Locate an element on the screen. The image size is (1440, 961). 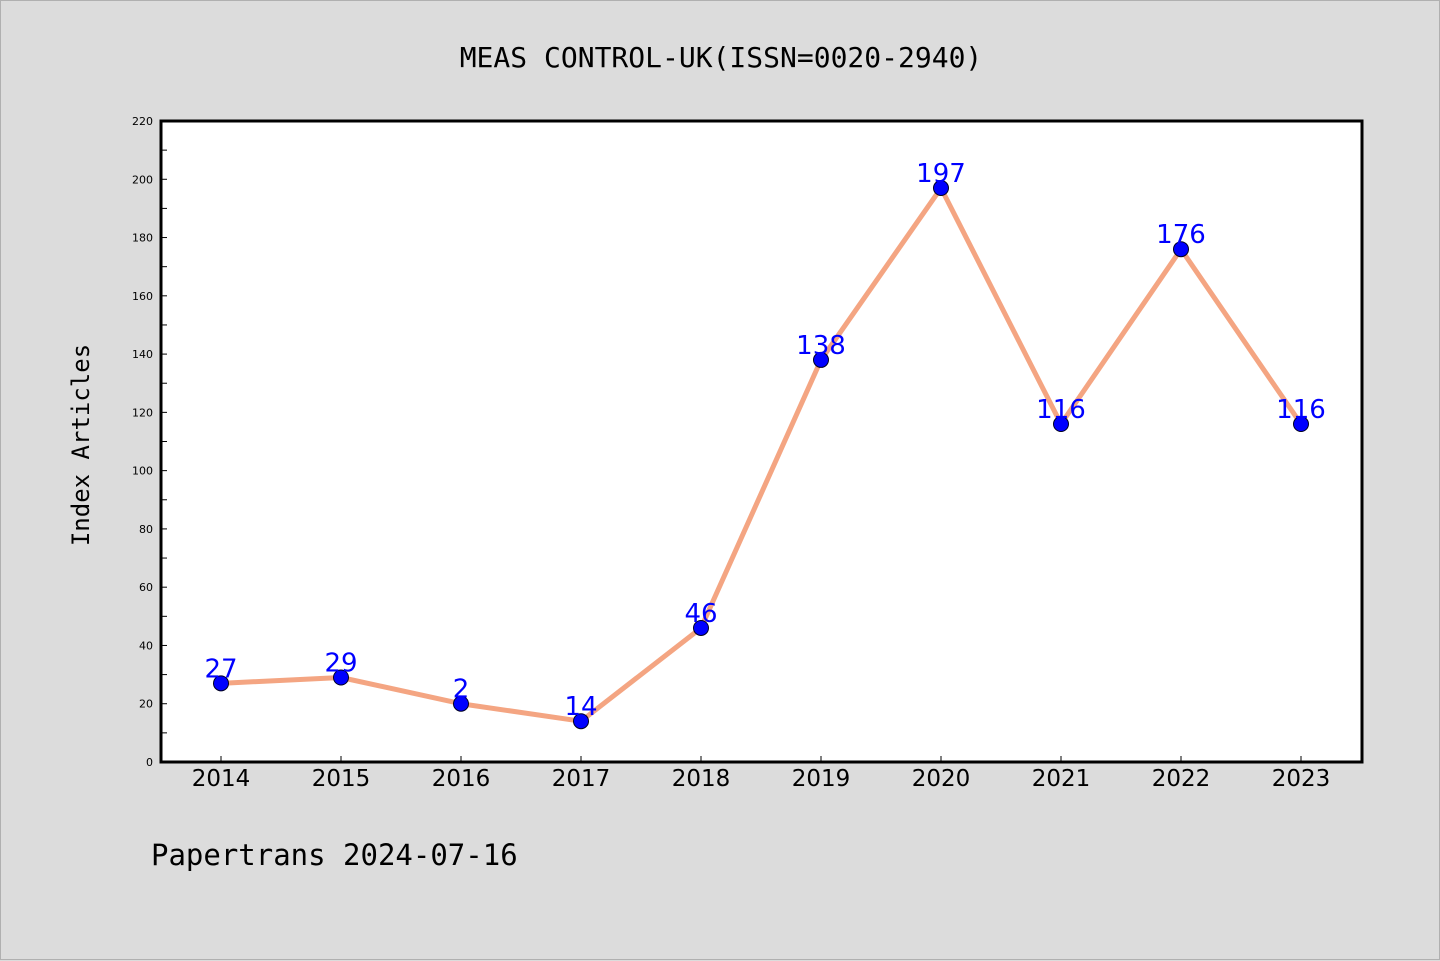
x-tick-label: 2017 is located at coordinates (581, 779).